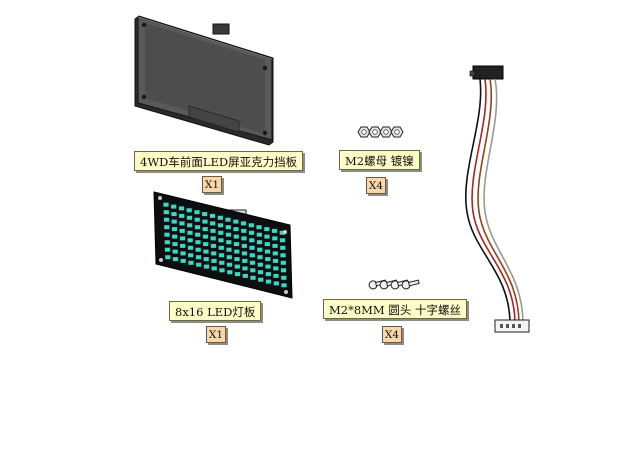 Image resolution: width=640 pixels, height=453 pixels. I want to click on screw-icon, so click(394, 284).